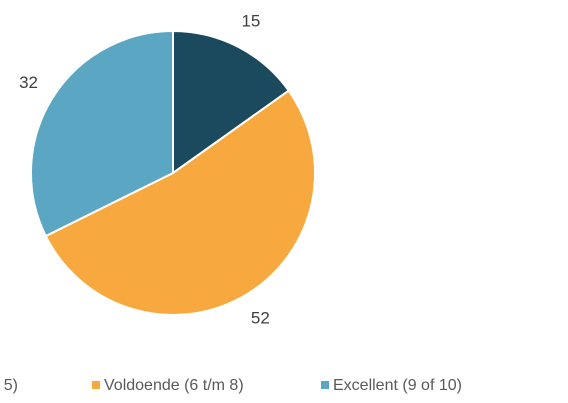 This screenshot has width=568, height=403. What do you see at coordinates (9, 385) in the screenshot?
I see `legend-label: m 5)` at bounding box center [9, 385].